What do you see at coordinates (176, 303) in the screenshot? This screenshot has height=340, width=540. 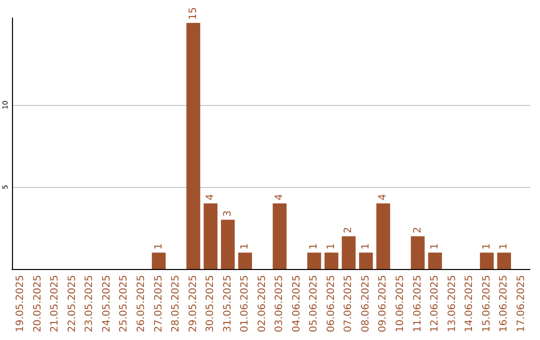 I see `x-tick-label: 28.05.2025` at bounding box center [176, 303].